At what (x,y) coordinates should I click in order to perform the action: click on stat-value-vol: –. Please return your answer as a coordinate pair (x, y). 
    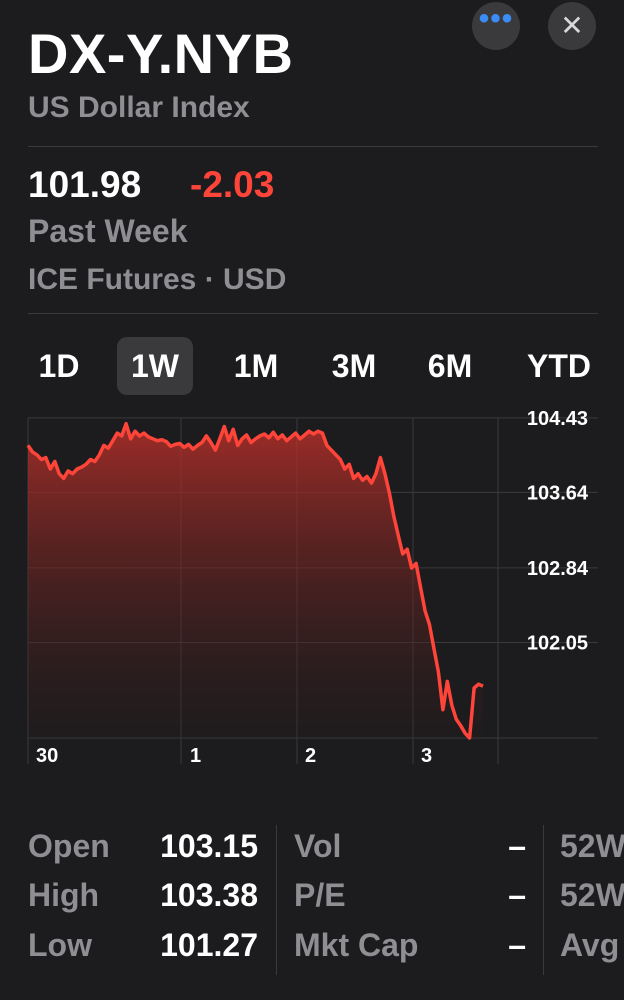
    Looking at the image, I should click on (517, 846).